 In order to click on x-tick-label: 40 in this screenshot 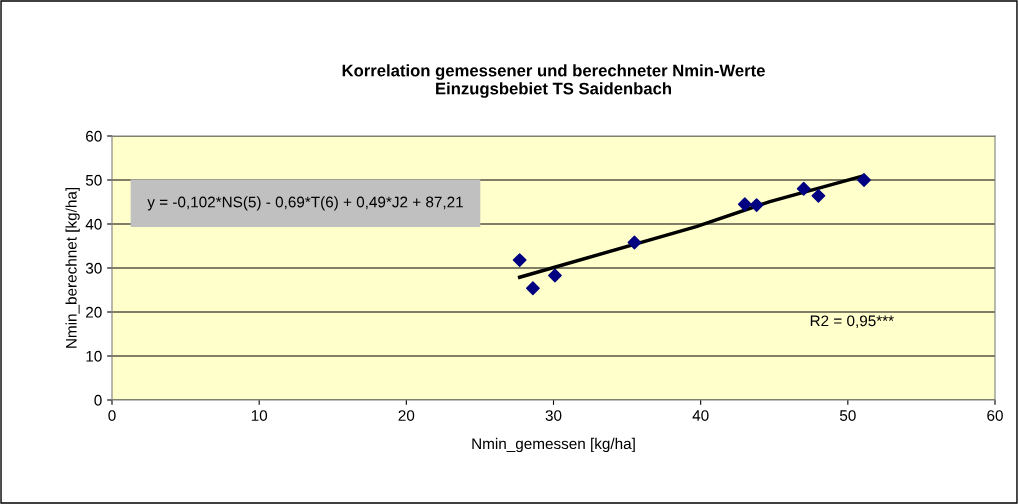, I will do `click(700, 415)`.